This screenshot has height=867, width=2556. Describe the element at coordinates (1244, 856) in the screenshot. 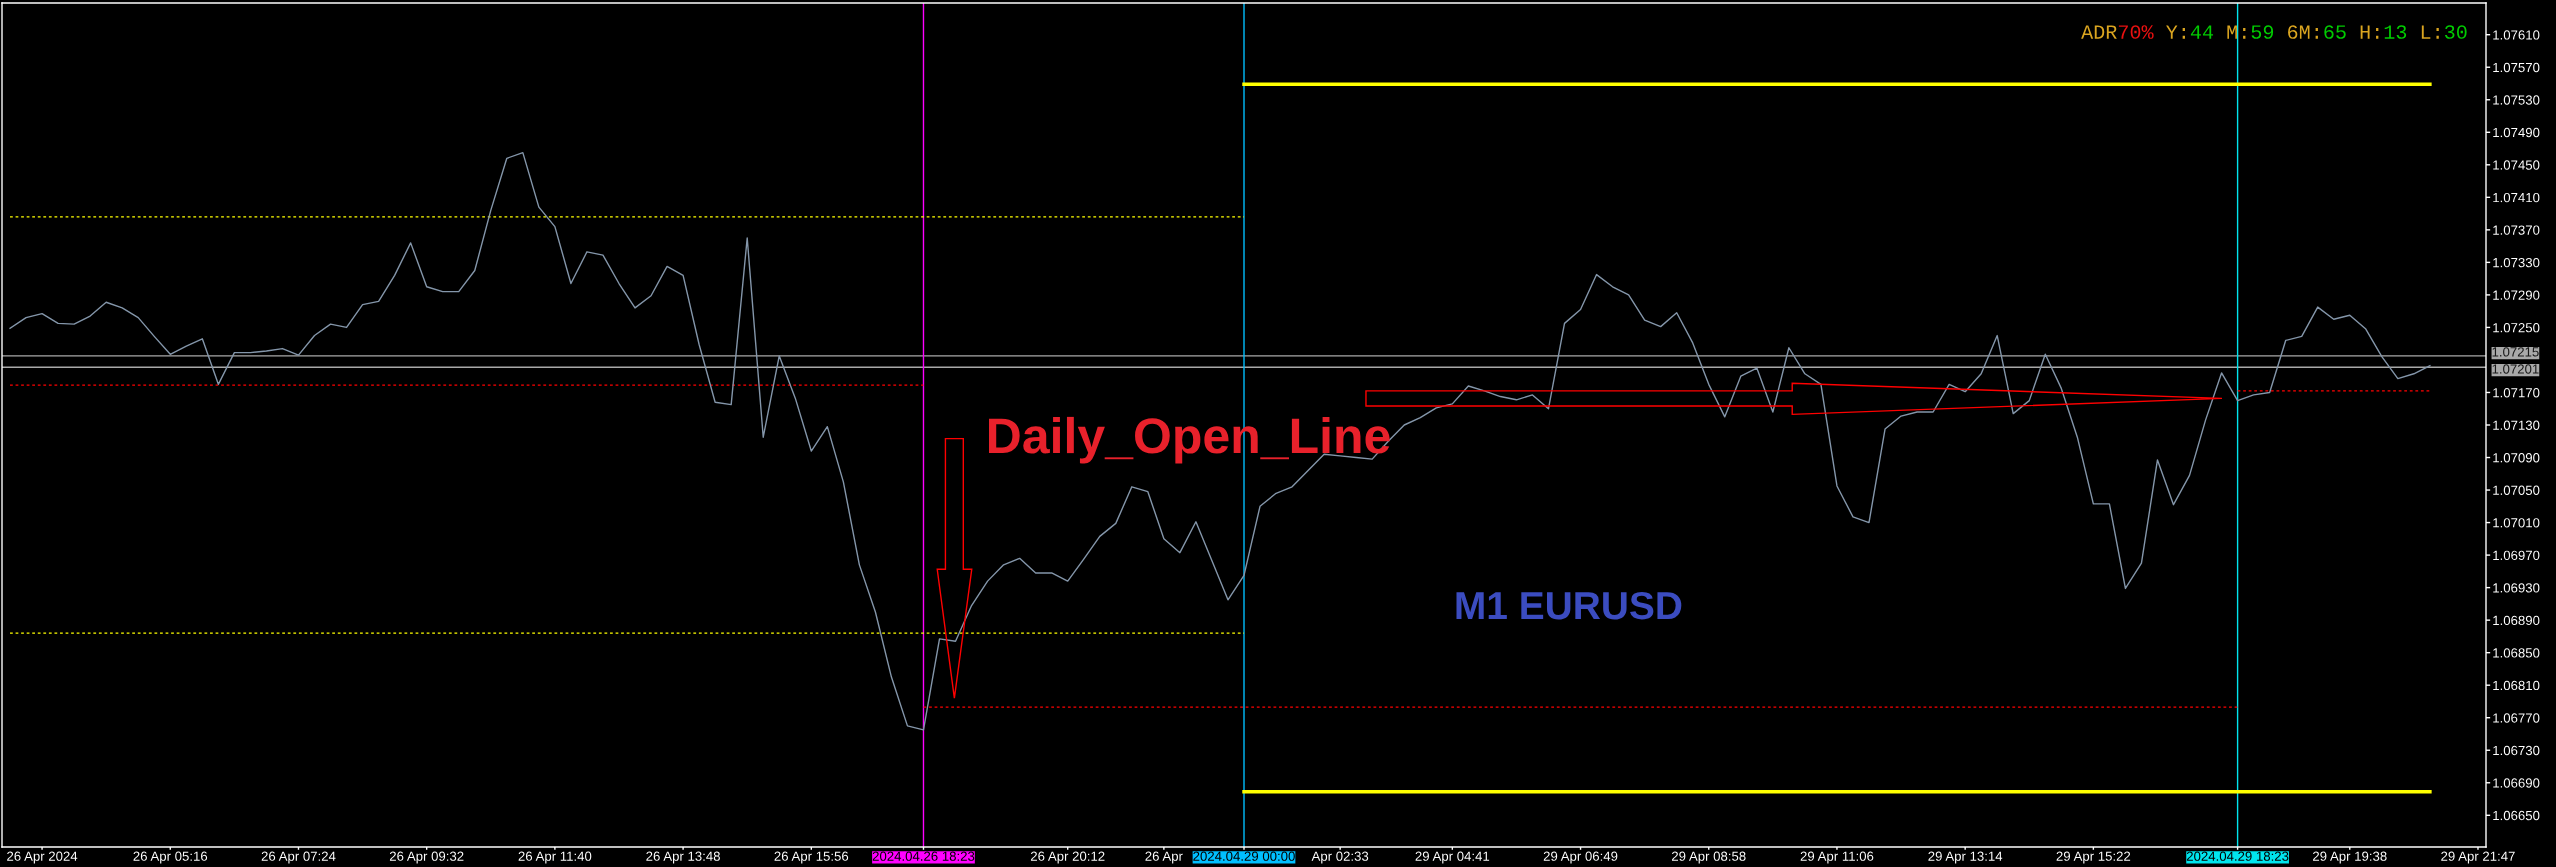

I see `x-tick-label: 2024.04.29 00:00` at that location.